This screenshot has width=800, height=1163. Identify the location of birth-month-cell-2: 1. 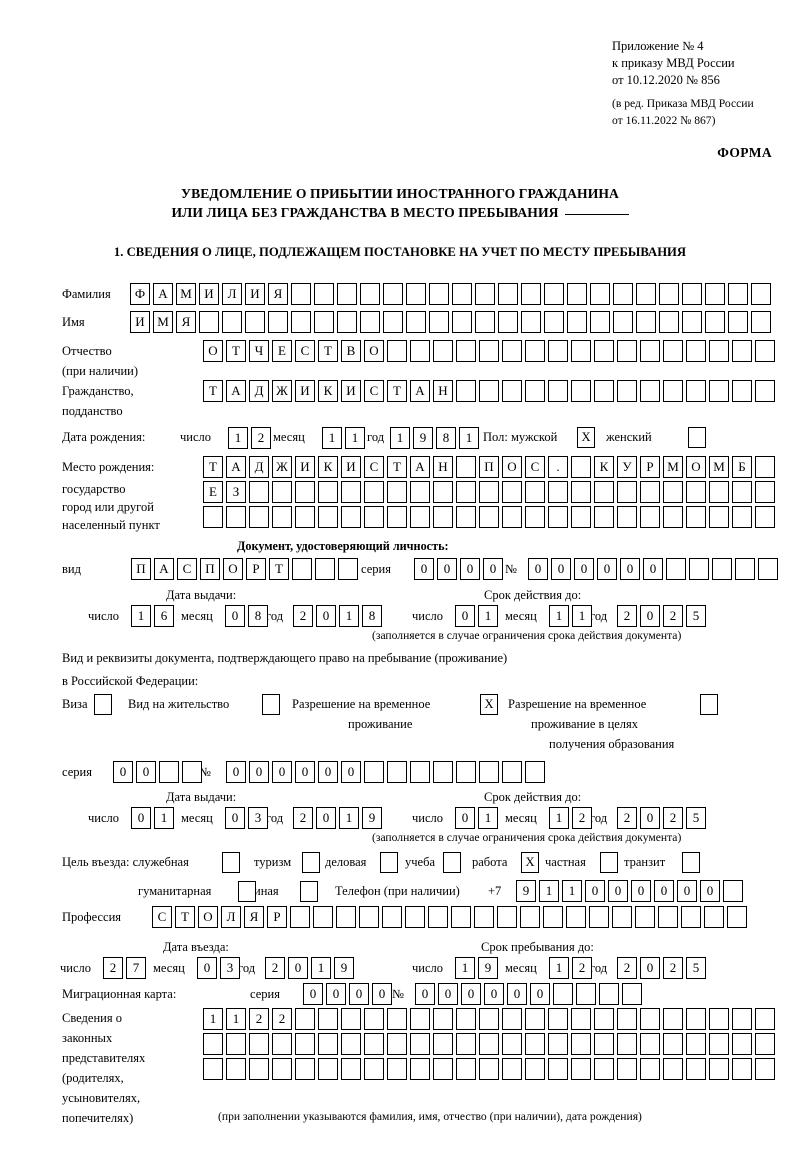
(355, 438).